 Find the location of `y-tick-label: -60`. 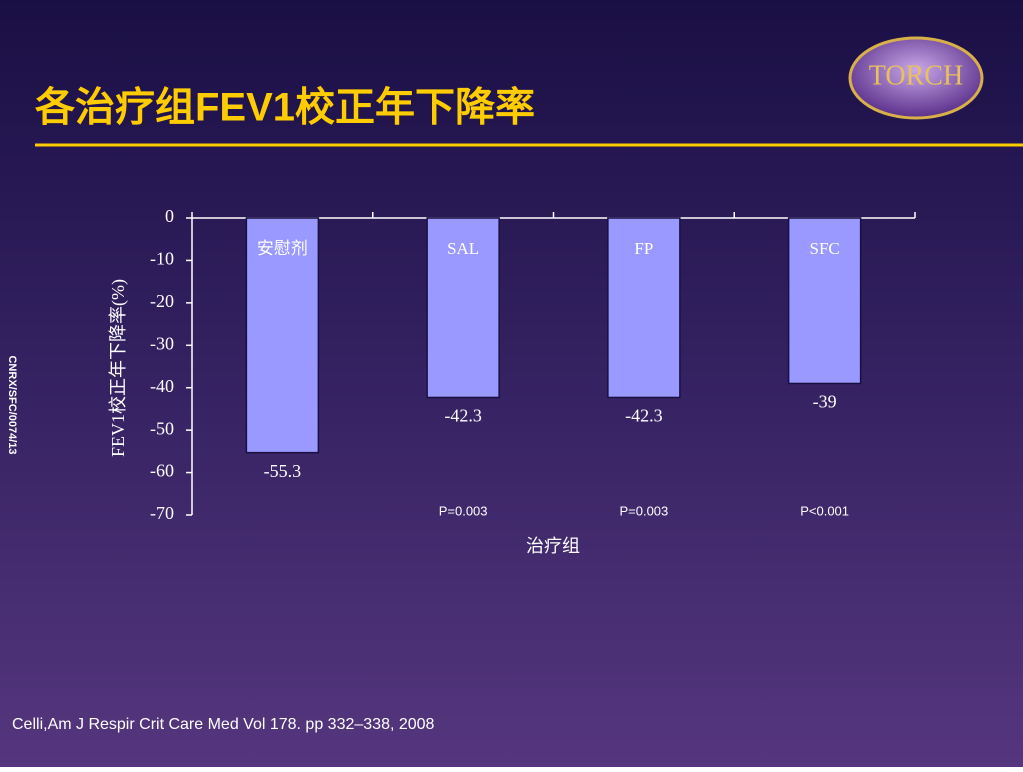

y-tick-label: -60 is located at coordinates (162, 471).